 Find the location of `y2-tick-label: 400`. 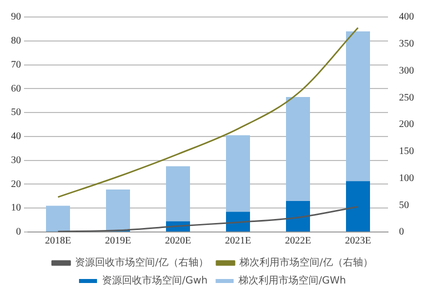

y2-tick-label: 400 is located at coordinates (406, 17).